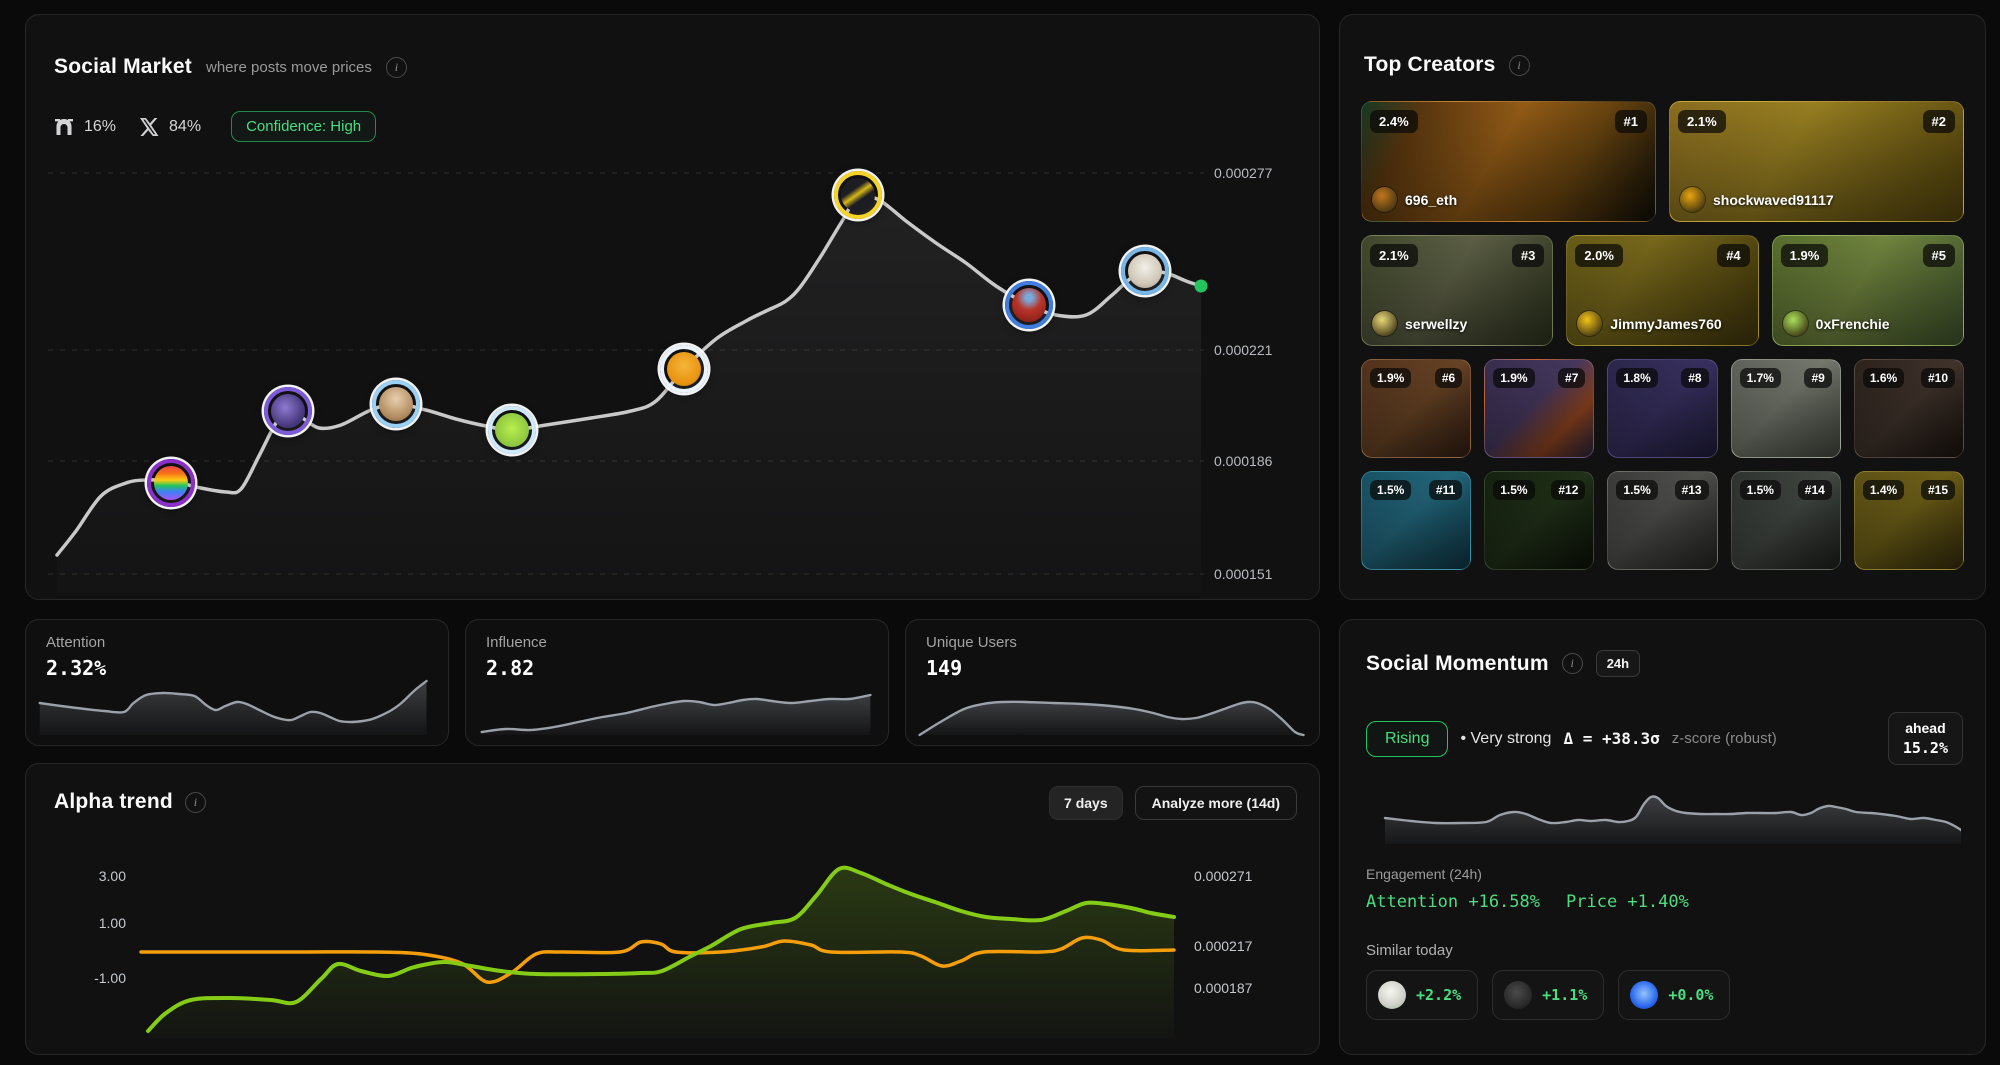 This screenshot has width=2000, height=1065. I want to click on svg-text: 3.00, so click(112, 876).